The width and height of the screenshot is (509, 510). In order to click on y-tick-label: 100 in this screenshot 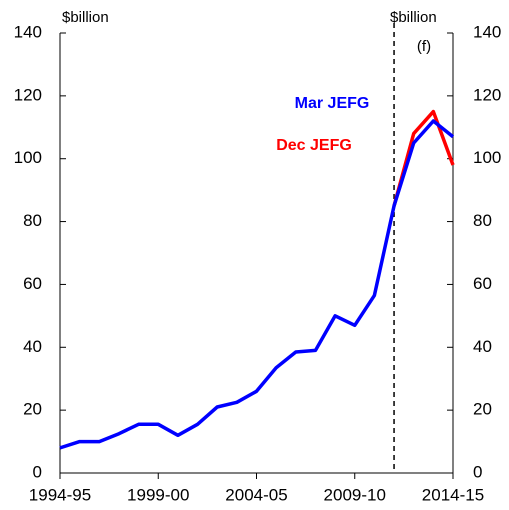, I will do `click(28, 157)`.